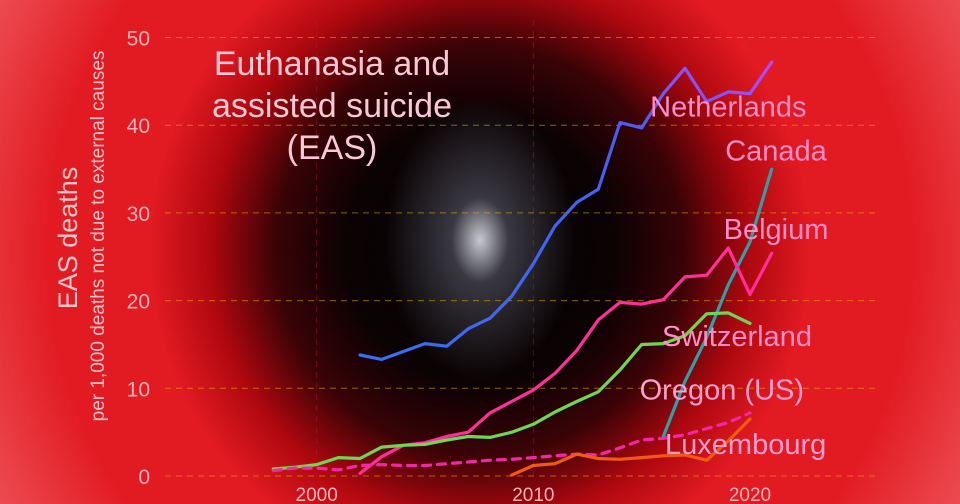 This screenshot has width=960, height=504. Describe the element at coordinates (138, 126) in the screenshot. I see `y-tick-label: 40` at that location.